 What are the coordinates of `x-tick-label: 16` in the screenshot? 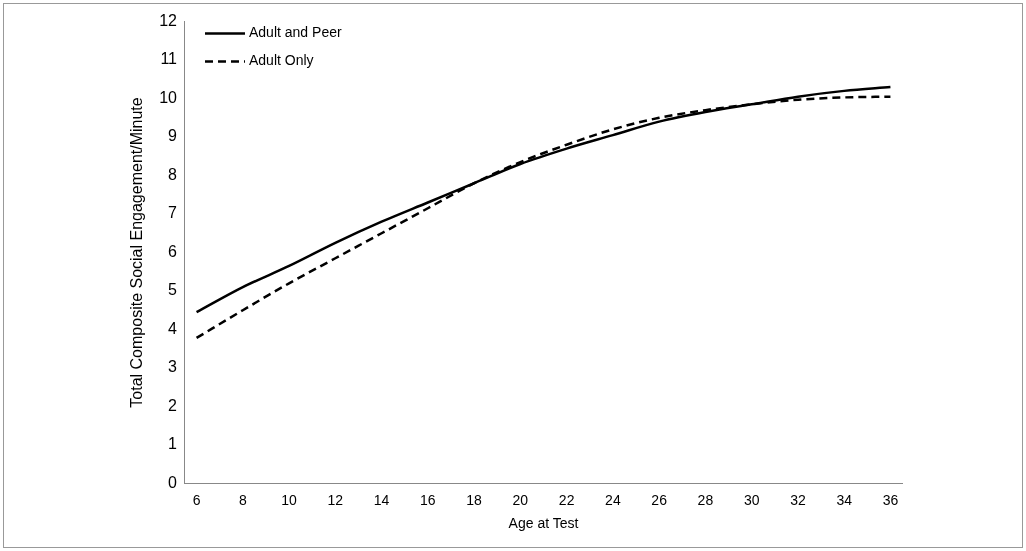 It's located at (428, 499).